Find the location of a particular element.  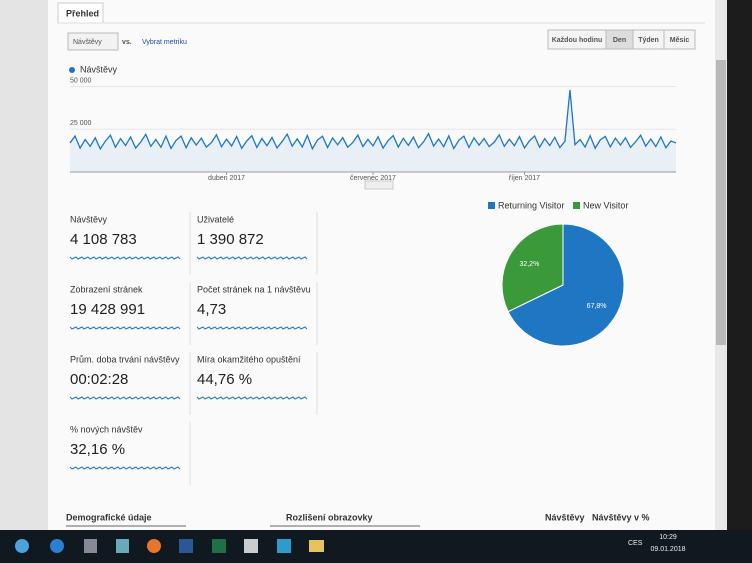

metric-value: 19 428 991 is located at coordinates (107, 309).